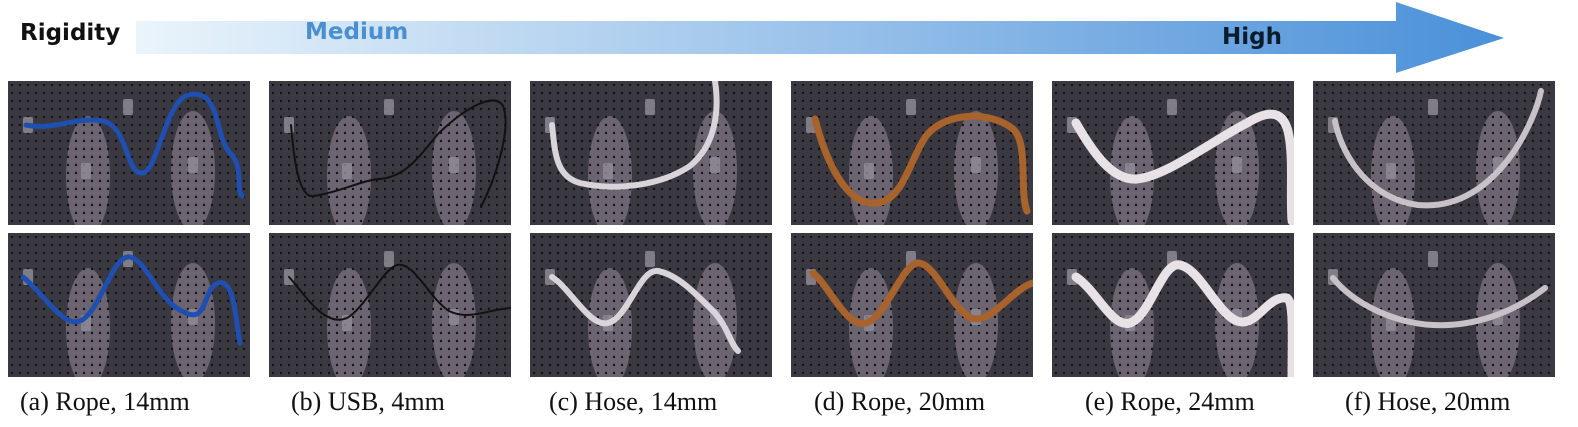  Describe the element at coordinates (105, 401) in the screenshot. I see `caption-rope-14mm: (a) Rope, 14mm` at that location.